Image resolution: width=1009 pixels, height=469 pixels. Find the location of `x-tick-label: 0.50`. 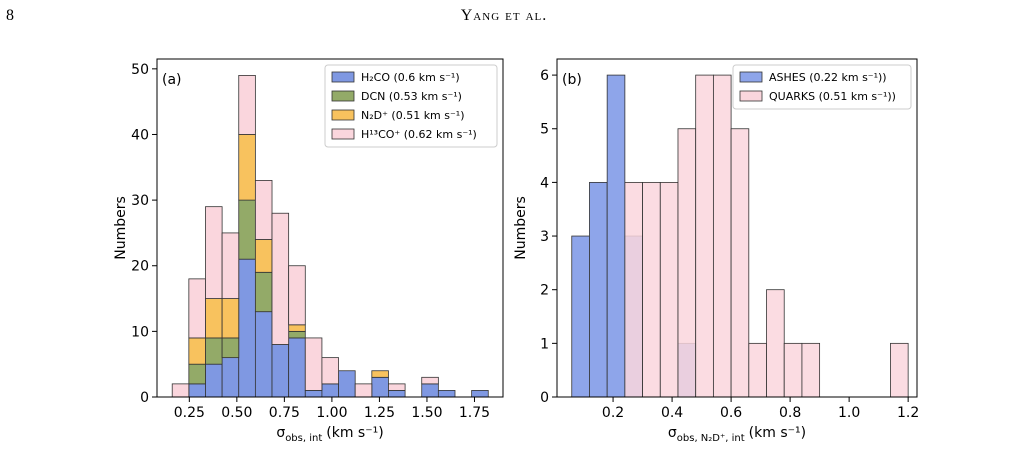

x-tick-label: 0.50 is located at coordinates (236, 413).